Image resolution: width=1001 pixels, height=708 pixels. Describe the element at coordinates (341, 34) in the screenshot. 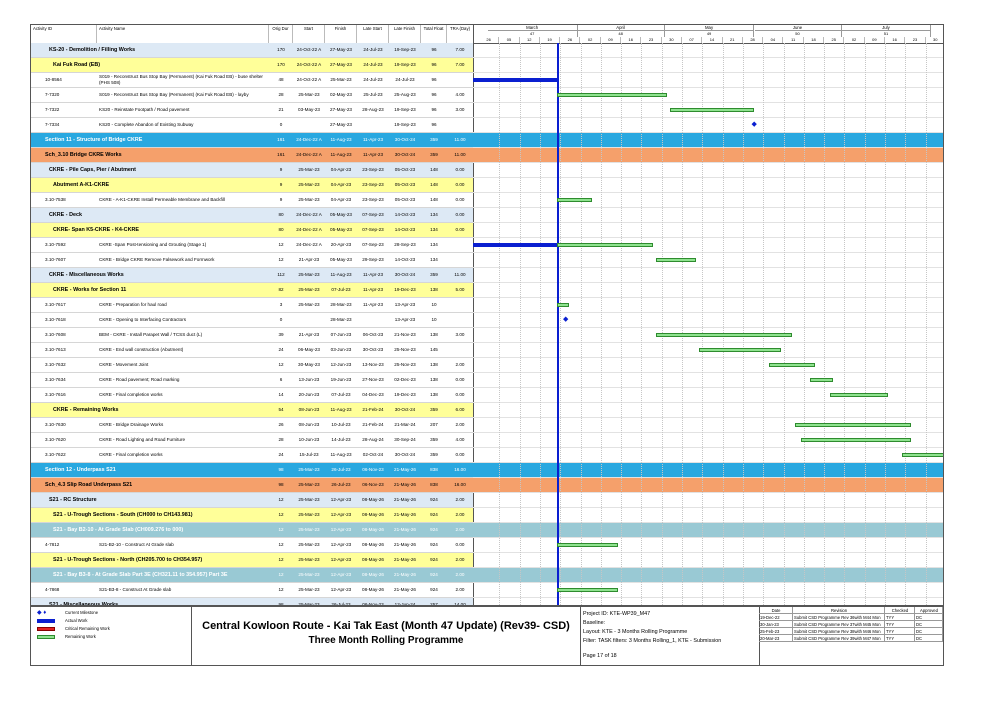

I see `col-finish: Finish` at that location.